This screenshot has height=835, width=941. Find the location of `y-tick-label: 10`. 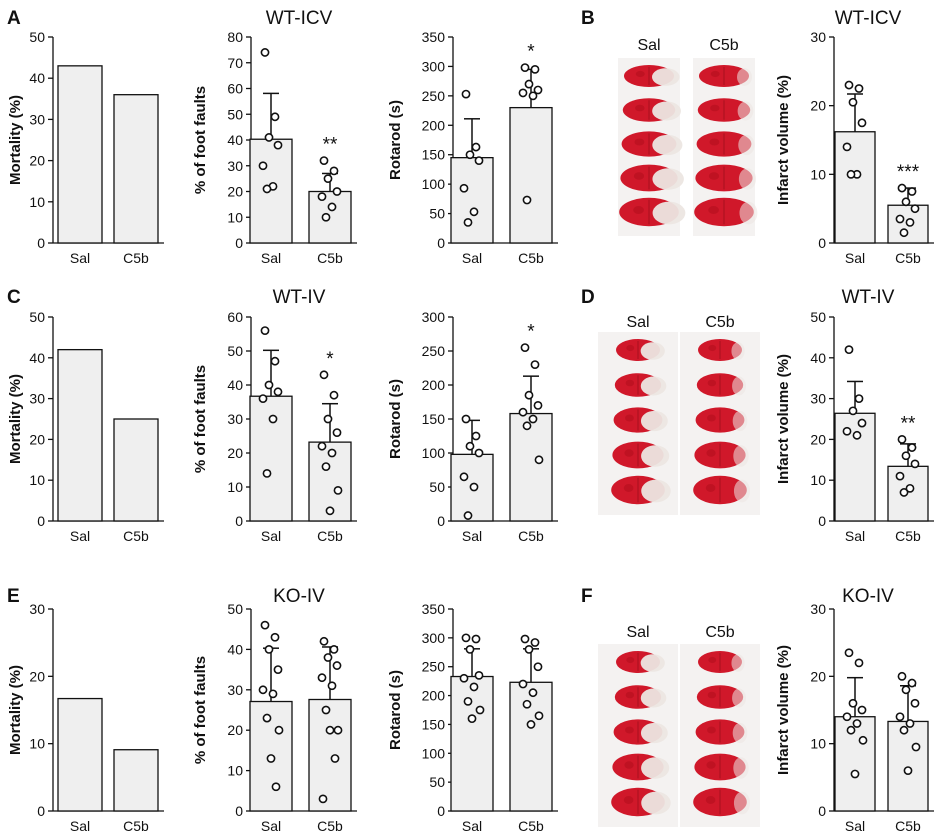

y-tick-label: 10 is located at coordinates (818, 174).